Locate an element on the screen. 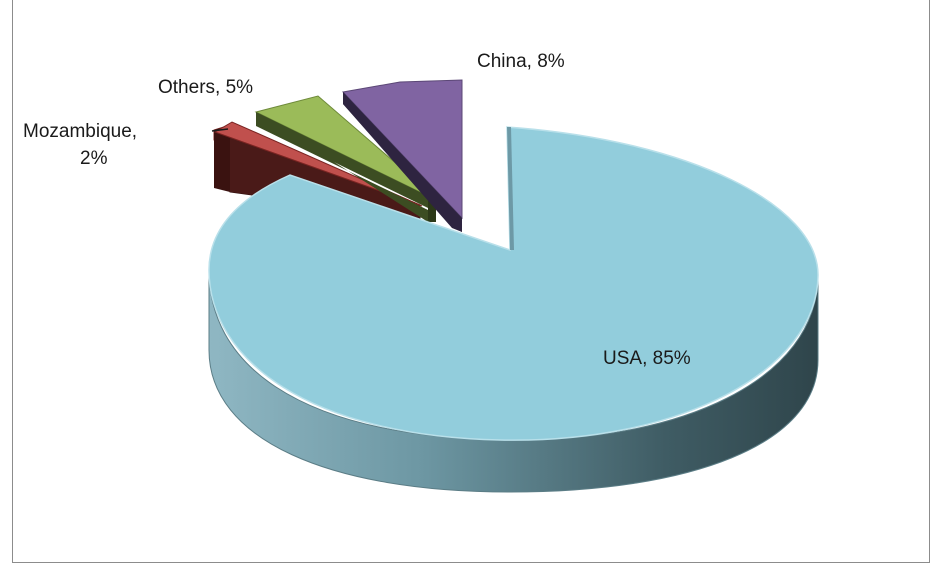 The image size is (932, 565). label-mozambique-line2: 2% is located at coordinates (94, 158).